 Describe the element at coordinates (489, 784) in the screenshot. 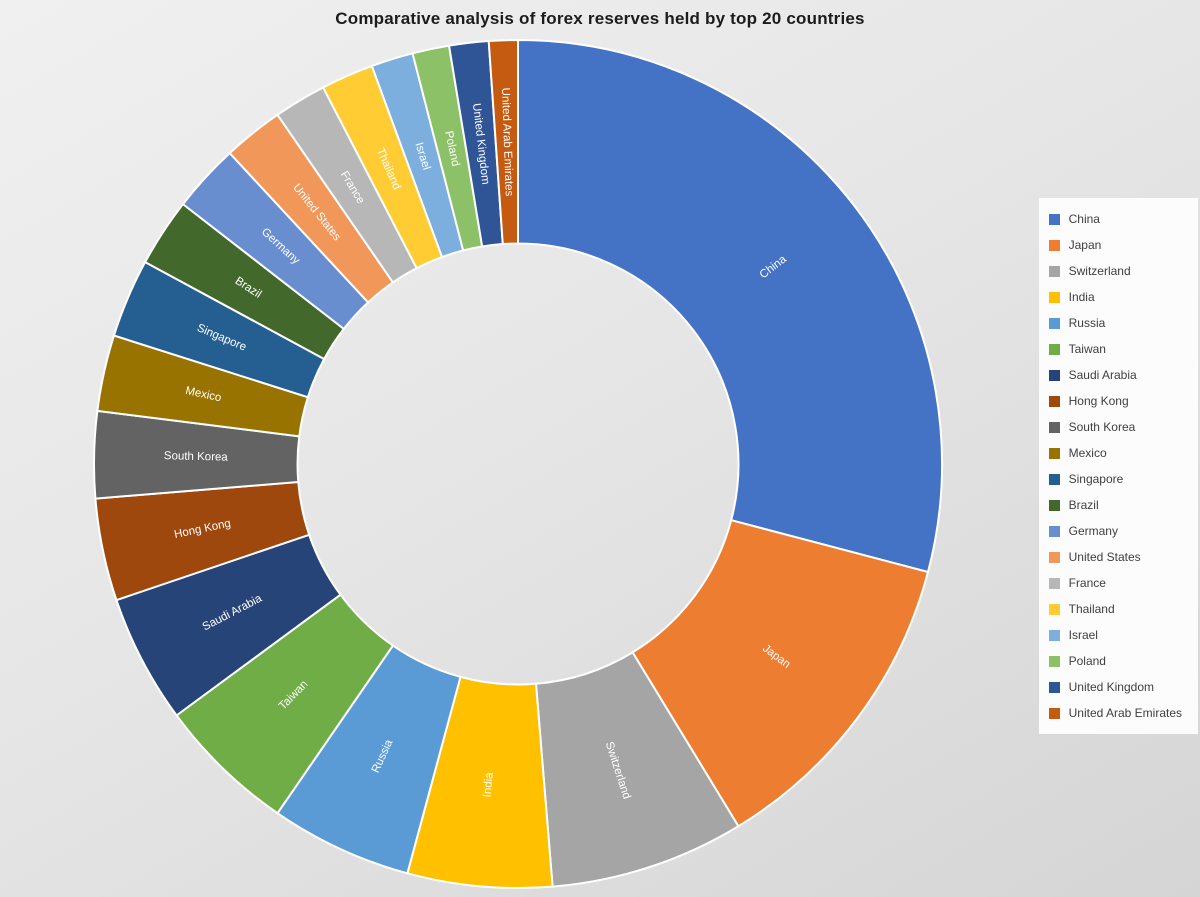

I see `slice-label-india: India` at that location.